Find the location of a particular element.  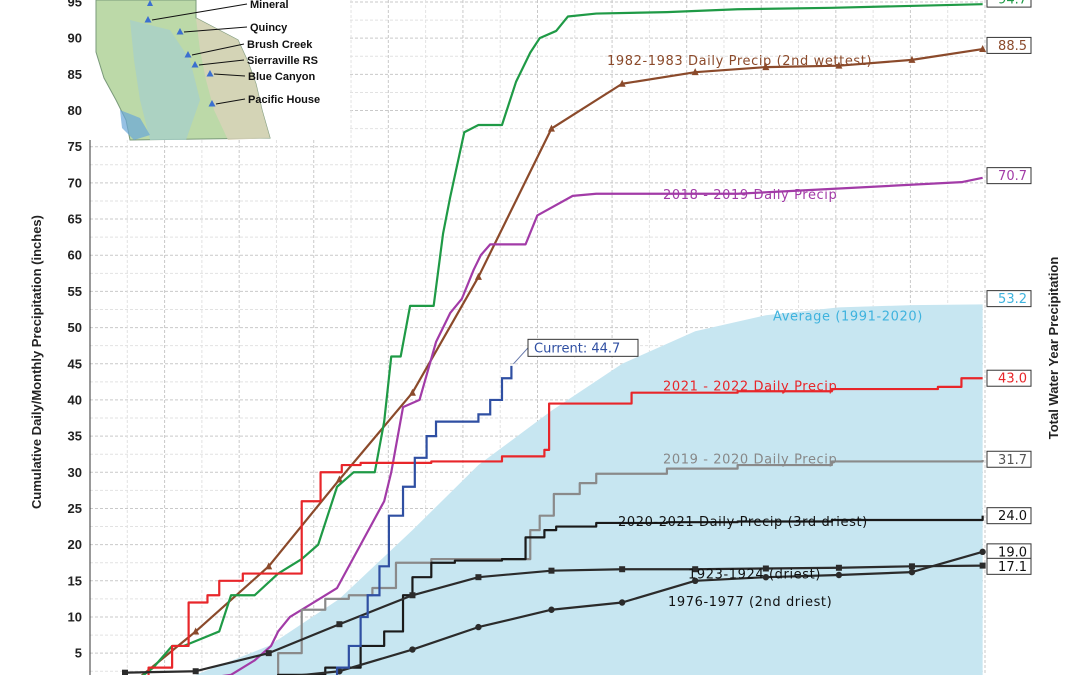

y-tick-label: 65 is located at coordinates (75, 219).